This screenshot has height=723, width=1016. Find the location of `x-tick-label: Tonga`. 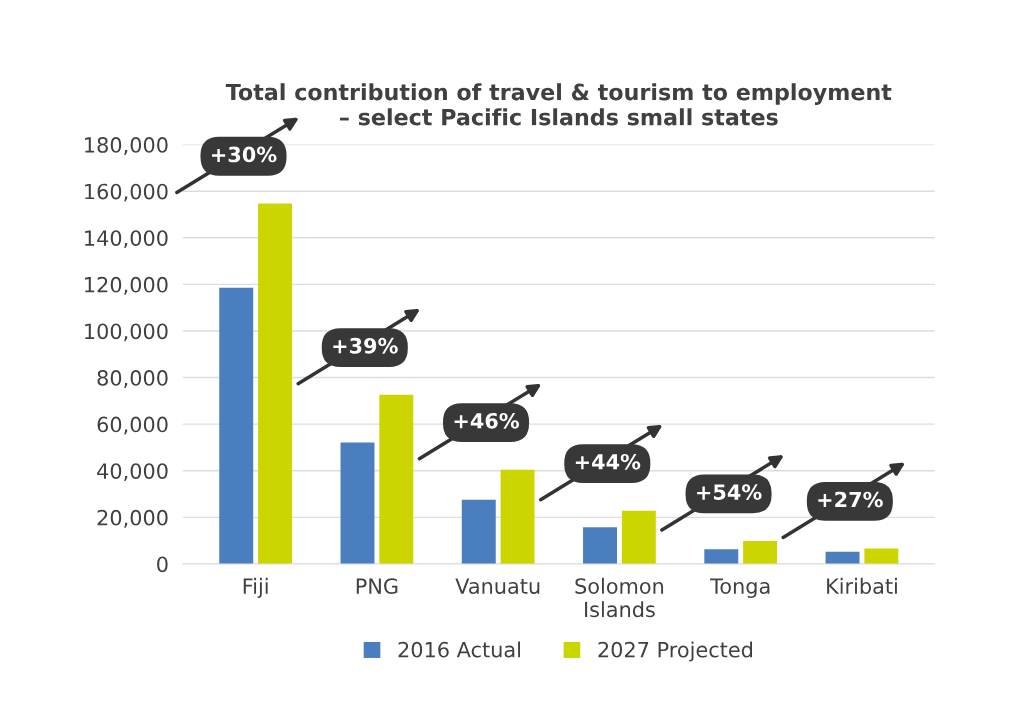

x-tick-label: Tonga is located at coordinates (740, 588).